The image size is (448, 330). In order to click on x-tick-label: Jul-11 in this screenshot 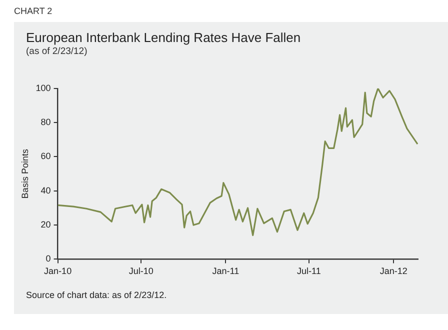, I will do `click(309, 271)`.